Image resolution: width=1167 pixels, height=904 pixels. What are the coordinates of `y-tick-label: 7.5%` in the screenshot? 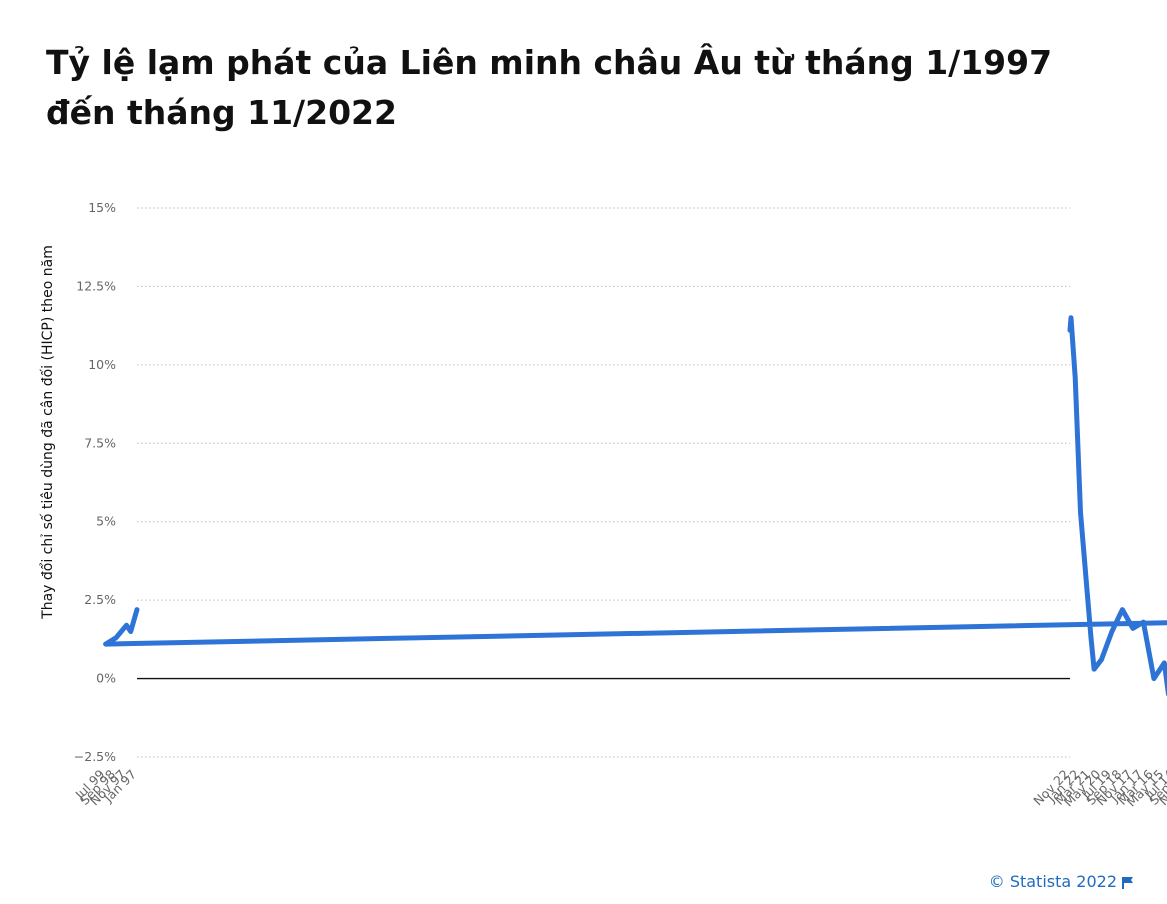 It's located at (100, 442).